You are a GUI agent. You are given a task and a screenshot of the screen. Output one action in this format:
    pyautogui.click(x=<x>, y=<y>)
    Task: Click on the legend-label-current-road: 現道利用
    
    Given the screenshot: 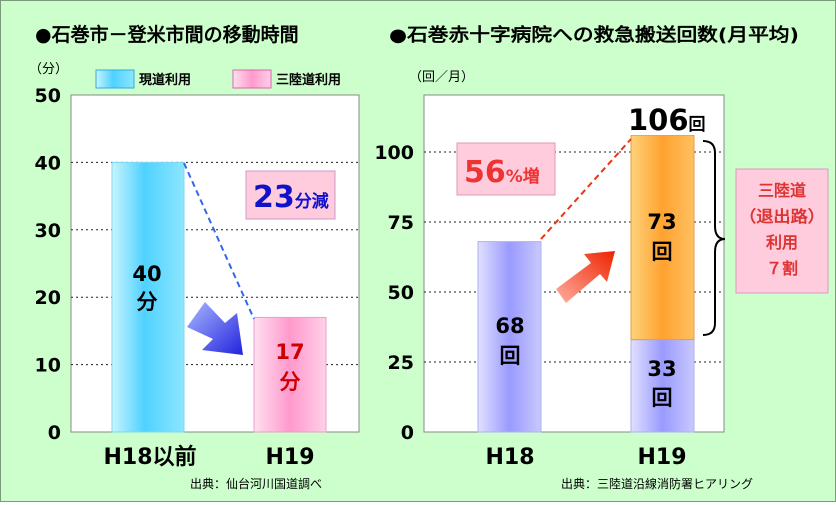 What is the action you would take?
    pyautogui.click(x=165, y=80)
    